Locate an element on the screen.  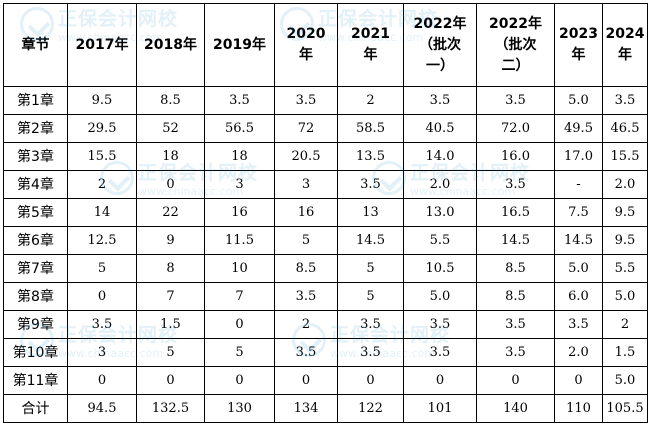
row-chapter-label: 第1章 is located at coordinates (35, 100).